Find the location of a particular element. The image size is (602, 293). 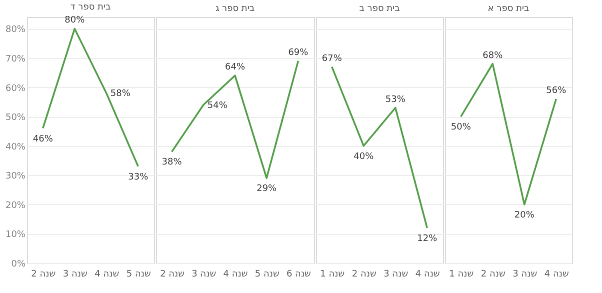

chart-title: בית ספר ב is located at coordinates (379, 9).